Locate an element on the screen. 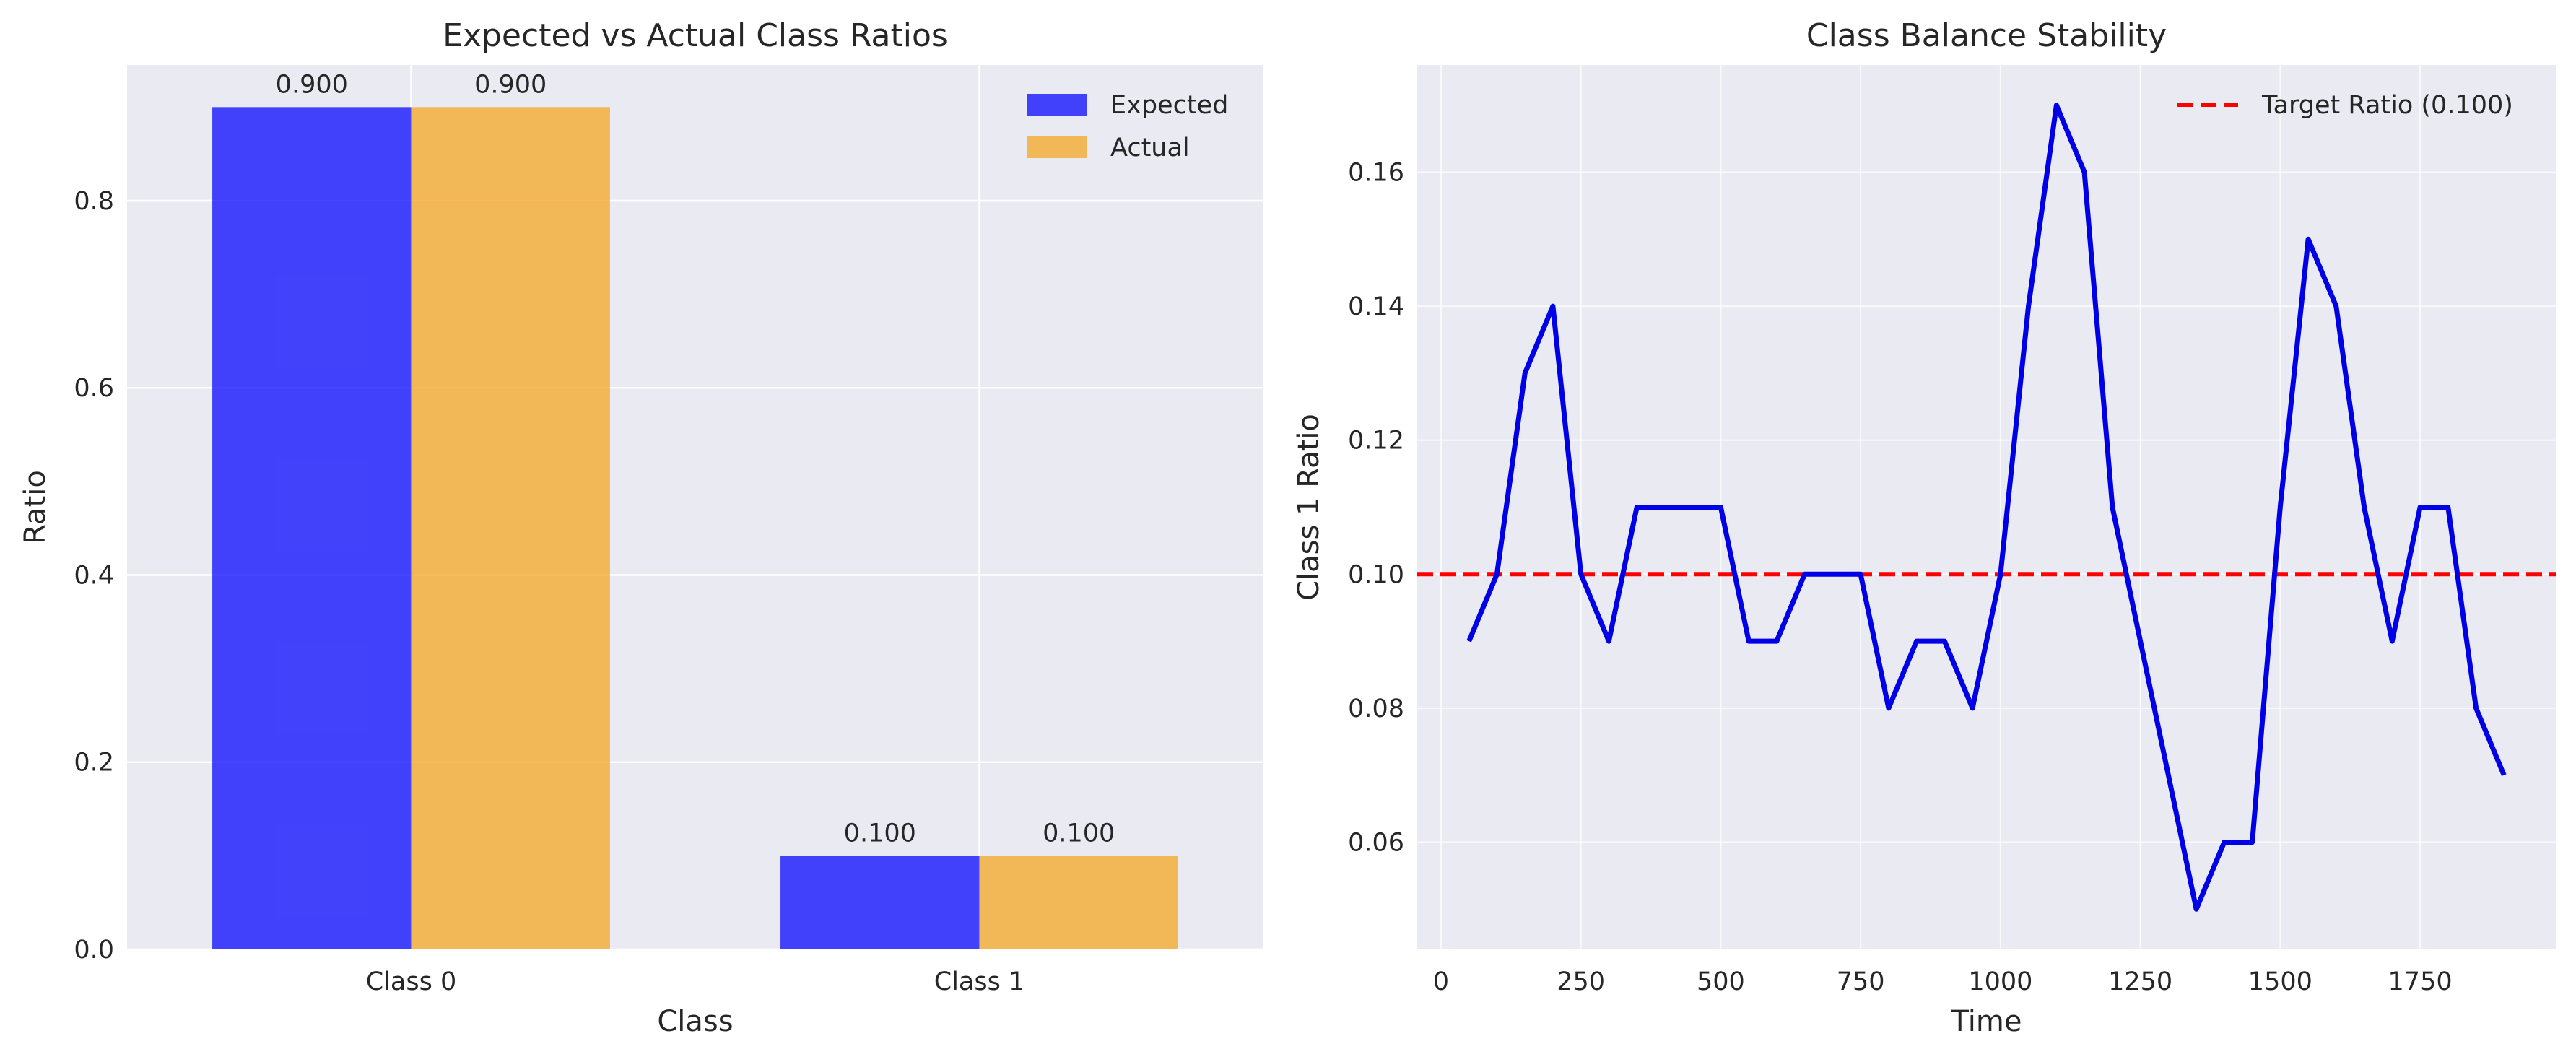  x-tick-label: 1750 is located at coordinates (2420, 982).